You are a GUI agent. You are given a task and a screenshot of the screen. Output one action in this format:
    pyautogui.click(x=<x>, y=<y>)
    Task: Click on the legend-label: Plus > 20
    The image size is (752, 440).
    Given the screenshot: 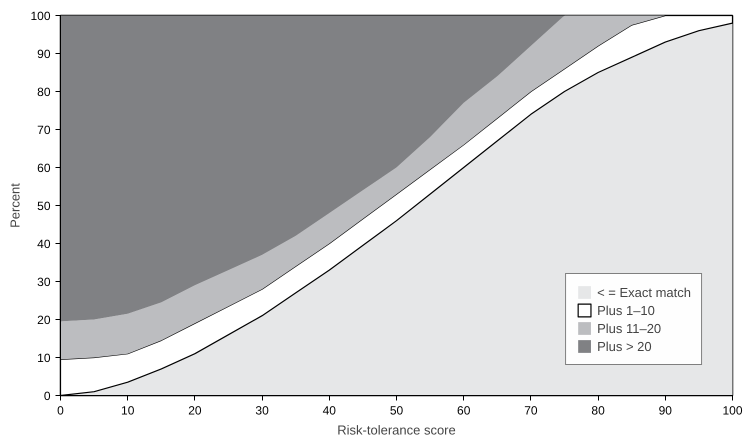 What is the action you would take?
    pyautogui.click(x=624, y=346)
    